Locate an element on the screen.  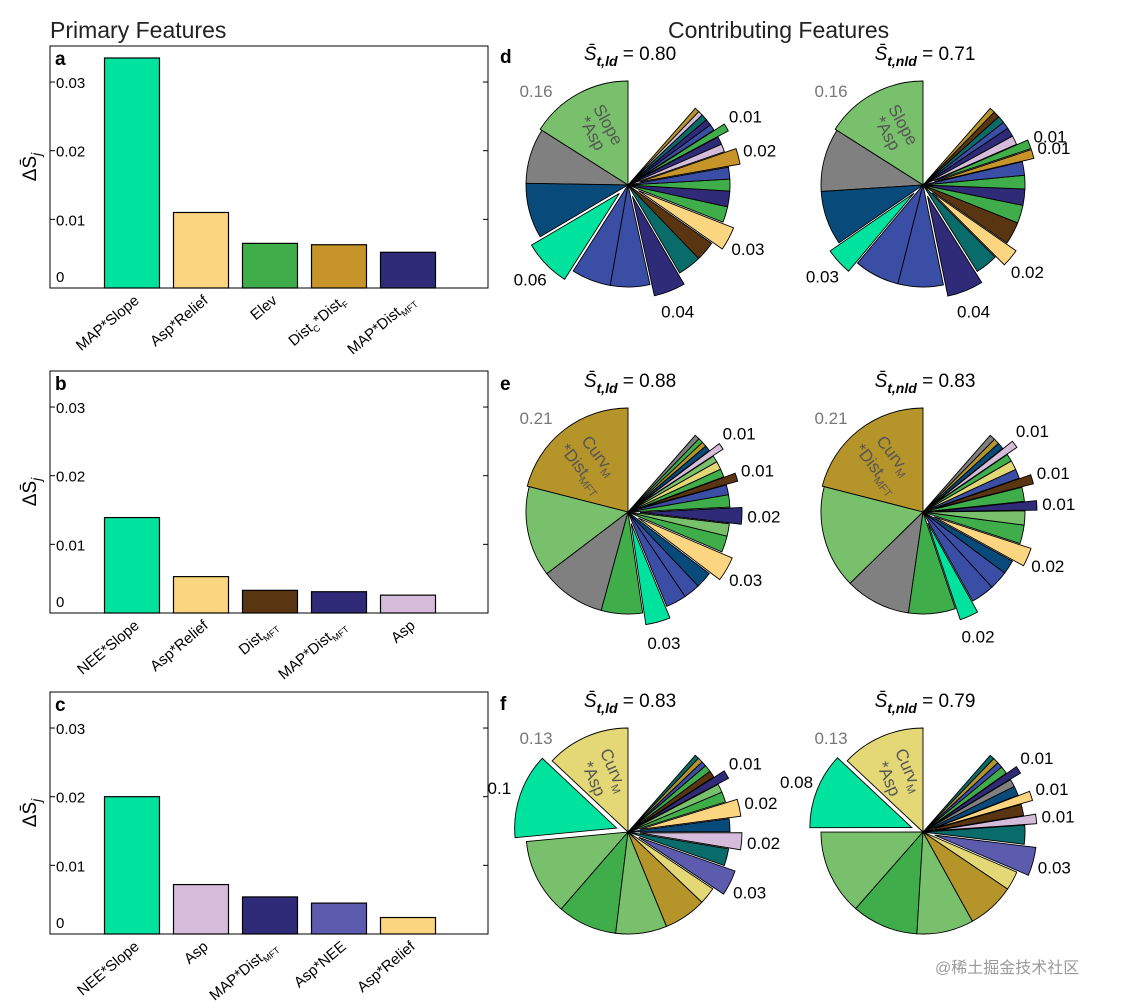
panel-letter: d is located at coordinates (506, 57).